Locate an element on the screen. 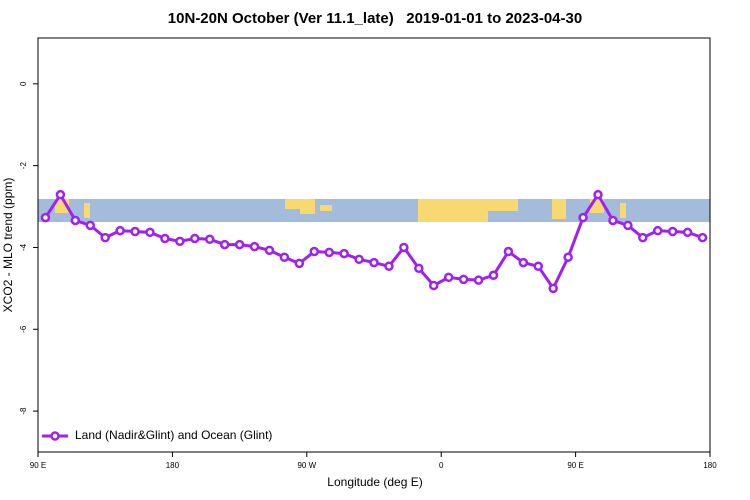 The height and width of the screenshot is (500, 750). x-tick-label: 0 is located at coordinates (441, 465).